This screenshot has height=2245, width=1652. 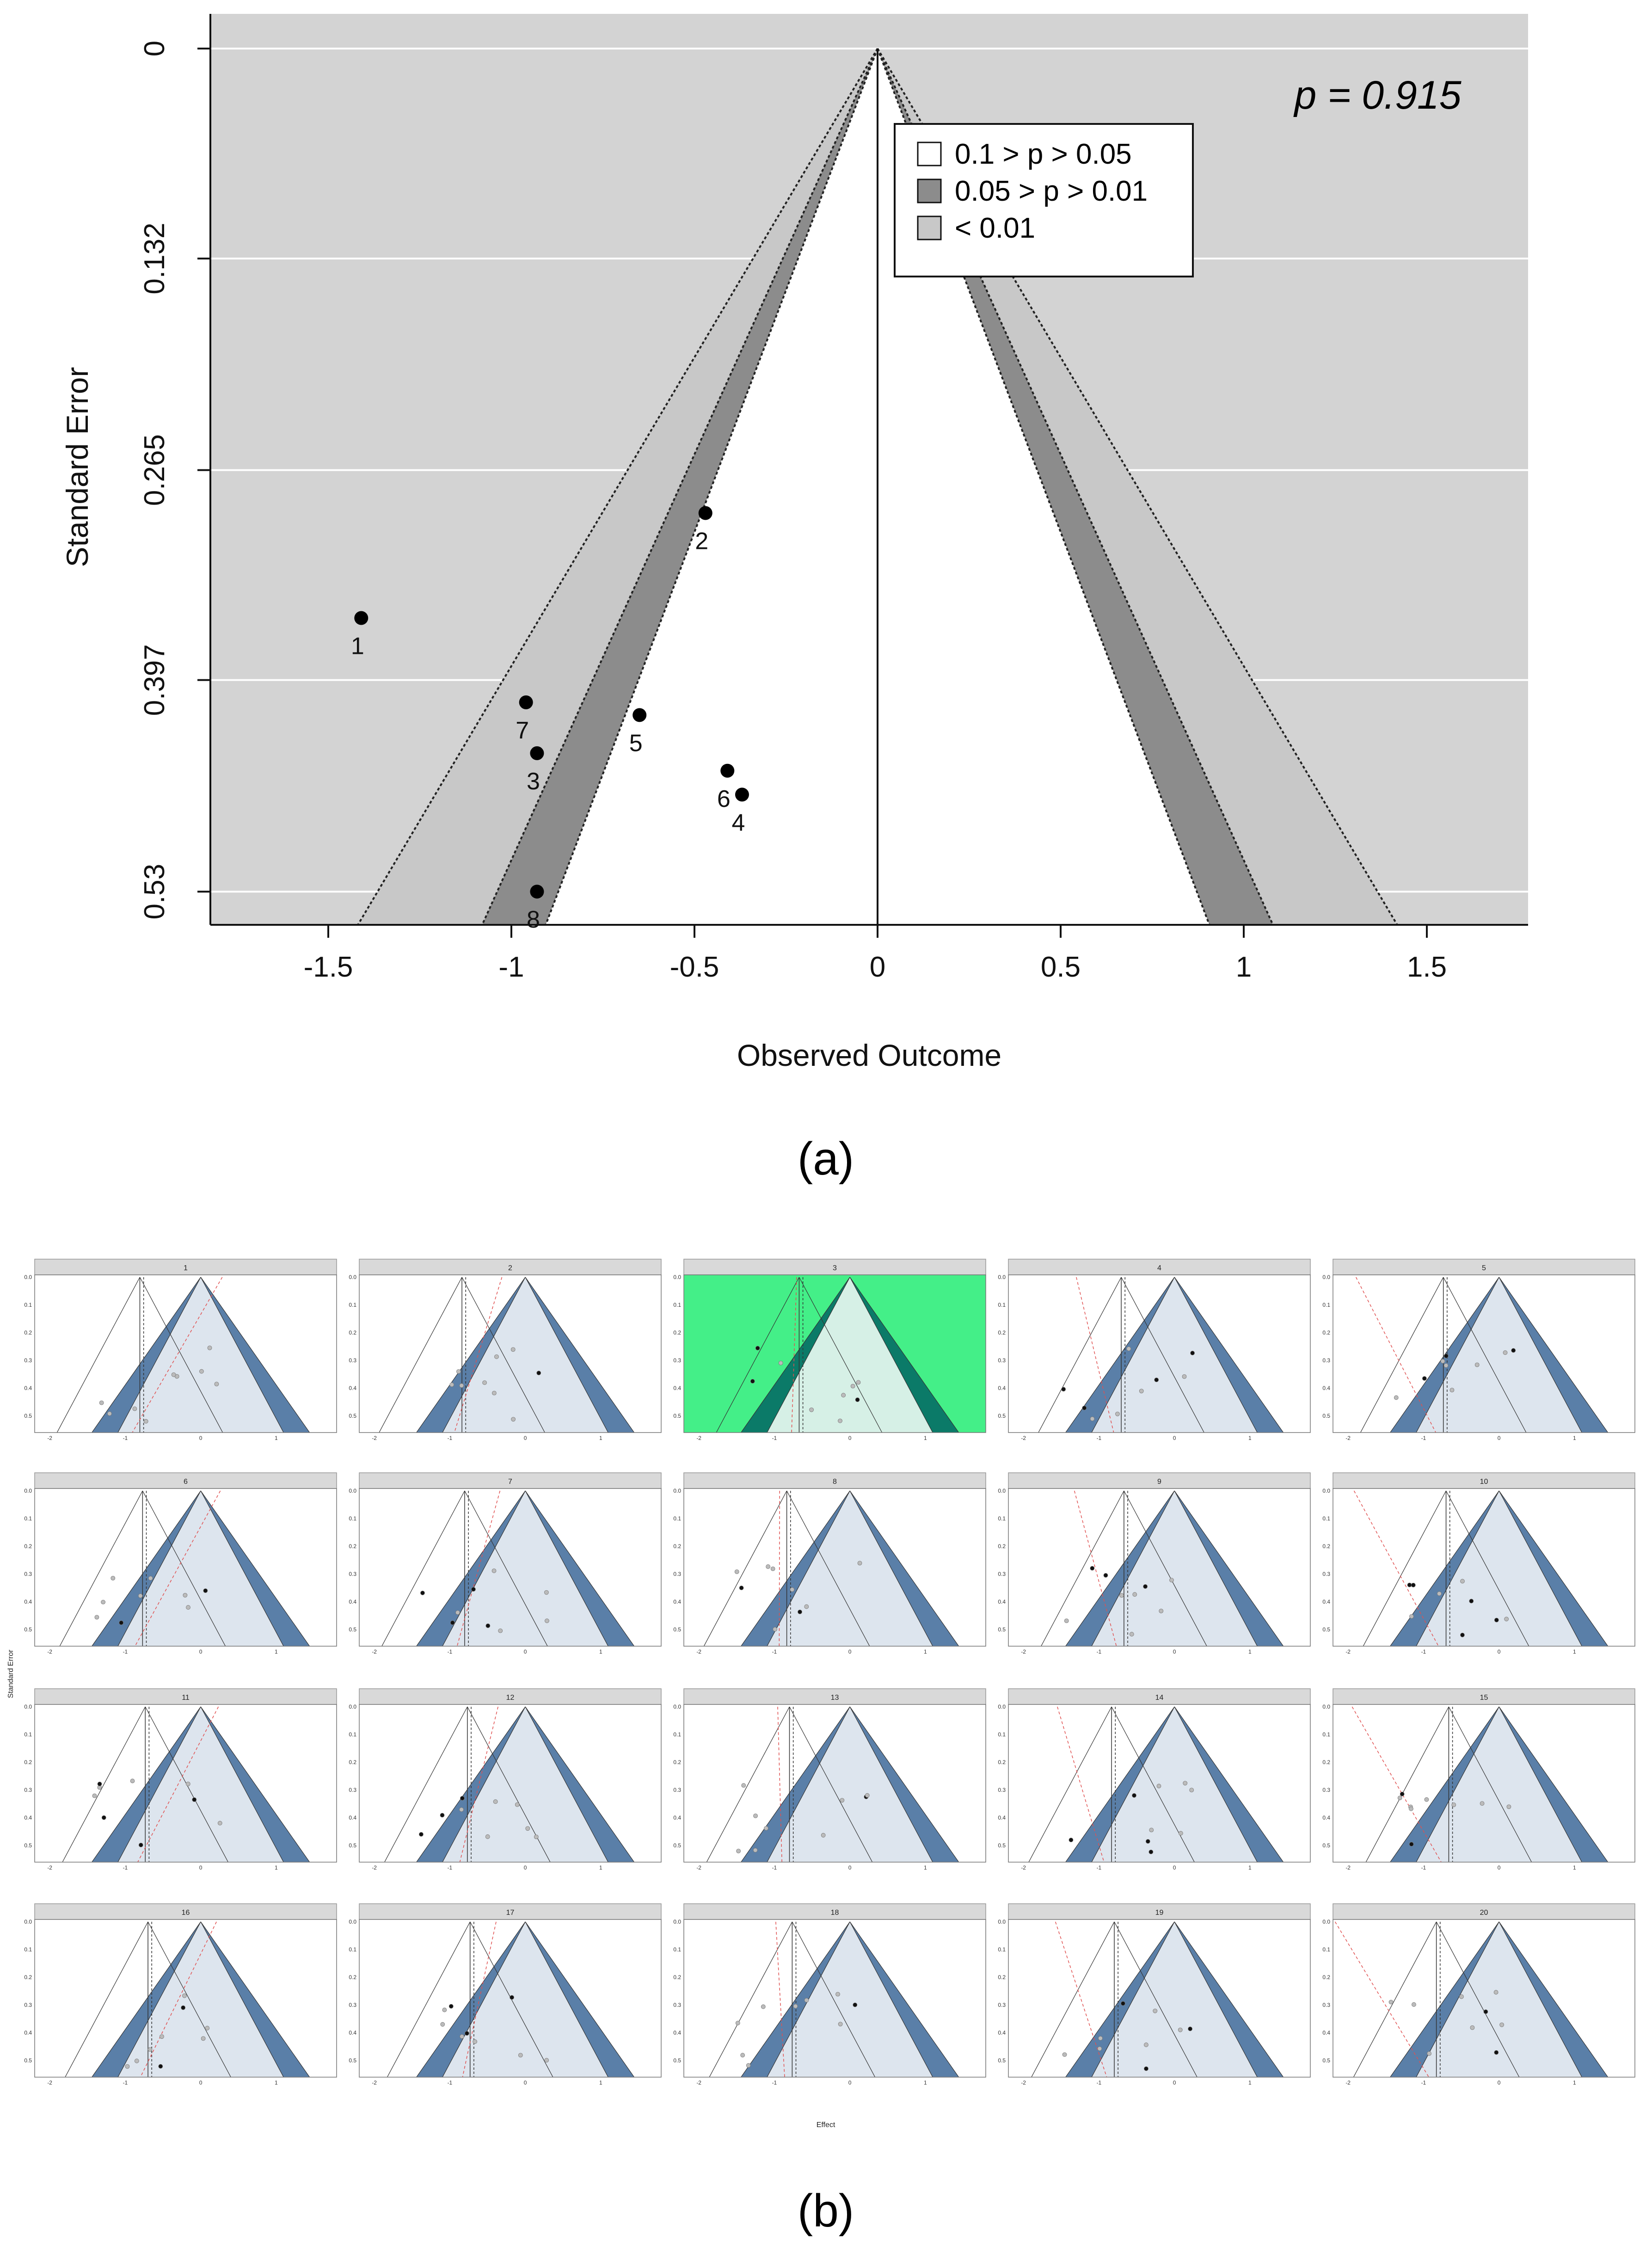 I want to click on panel-strip-label: 1, so click(x=186, y=1268).